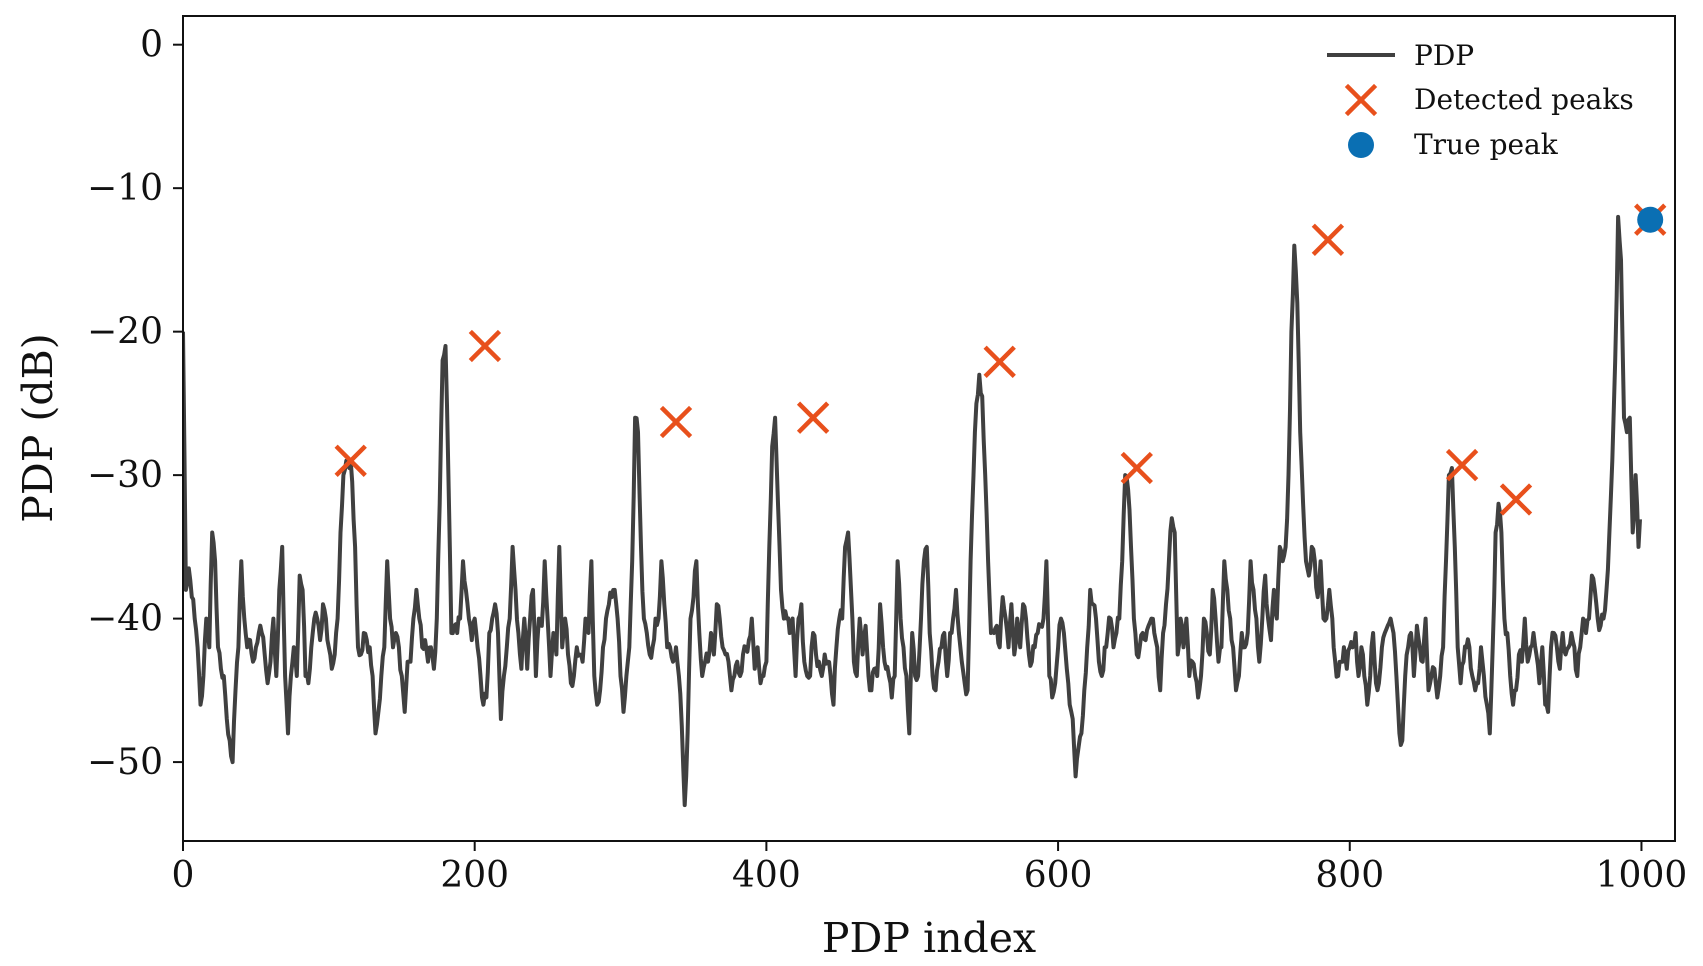 Image resolution: width=1703 pixels, height=966 pixels. Describe the element at coordinates (1349, 875) in the screenshot. I see `x-tick-label: 800` at that location.